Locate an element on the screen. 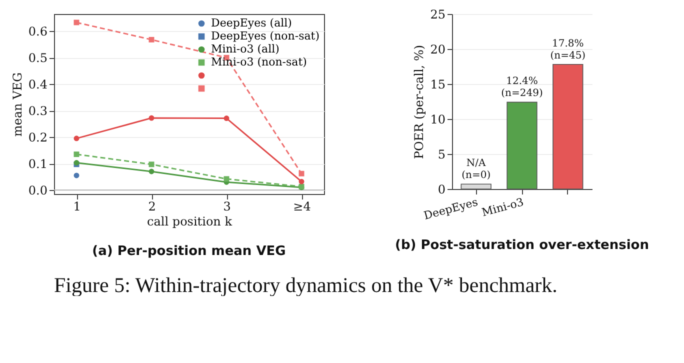 Image resolution: width=684 pixels, height=363 pixels. y-tick-label: 25 is located at coordinates (438, 15).